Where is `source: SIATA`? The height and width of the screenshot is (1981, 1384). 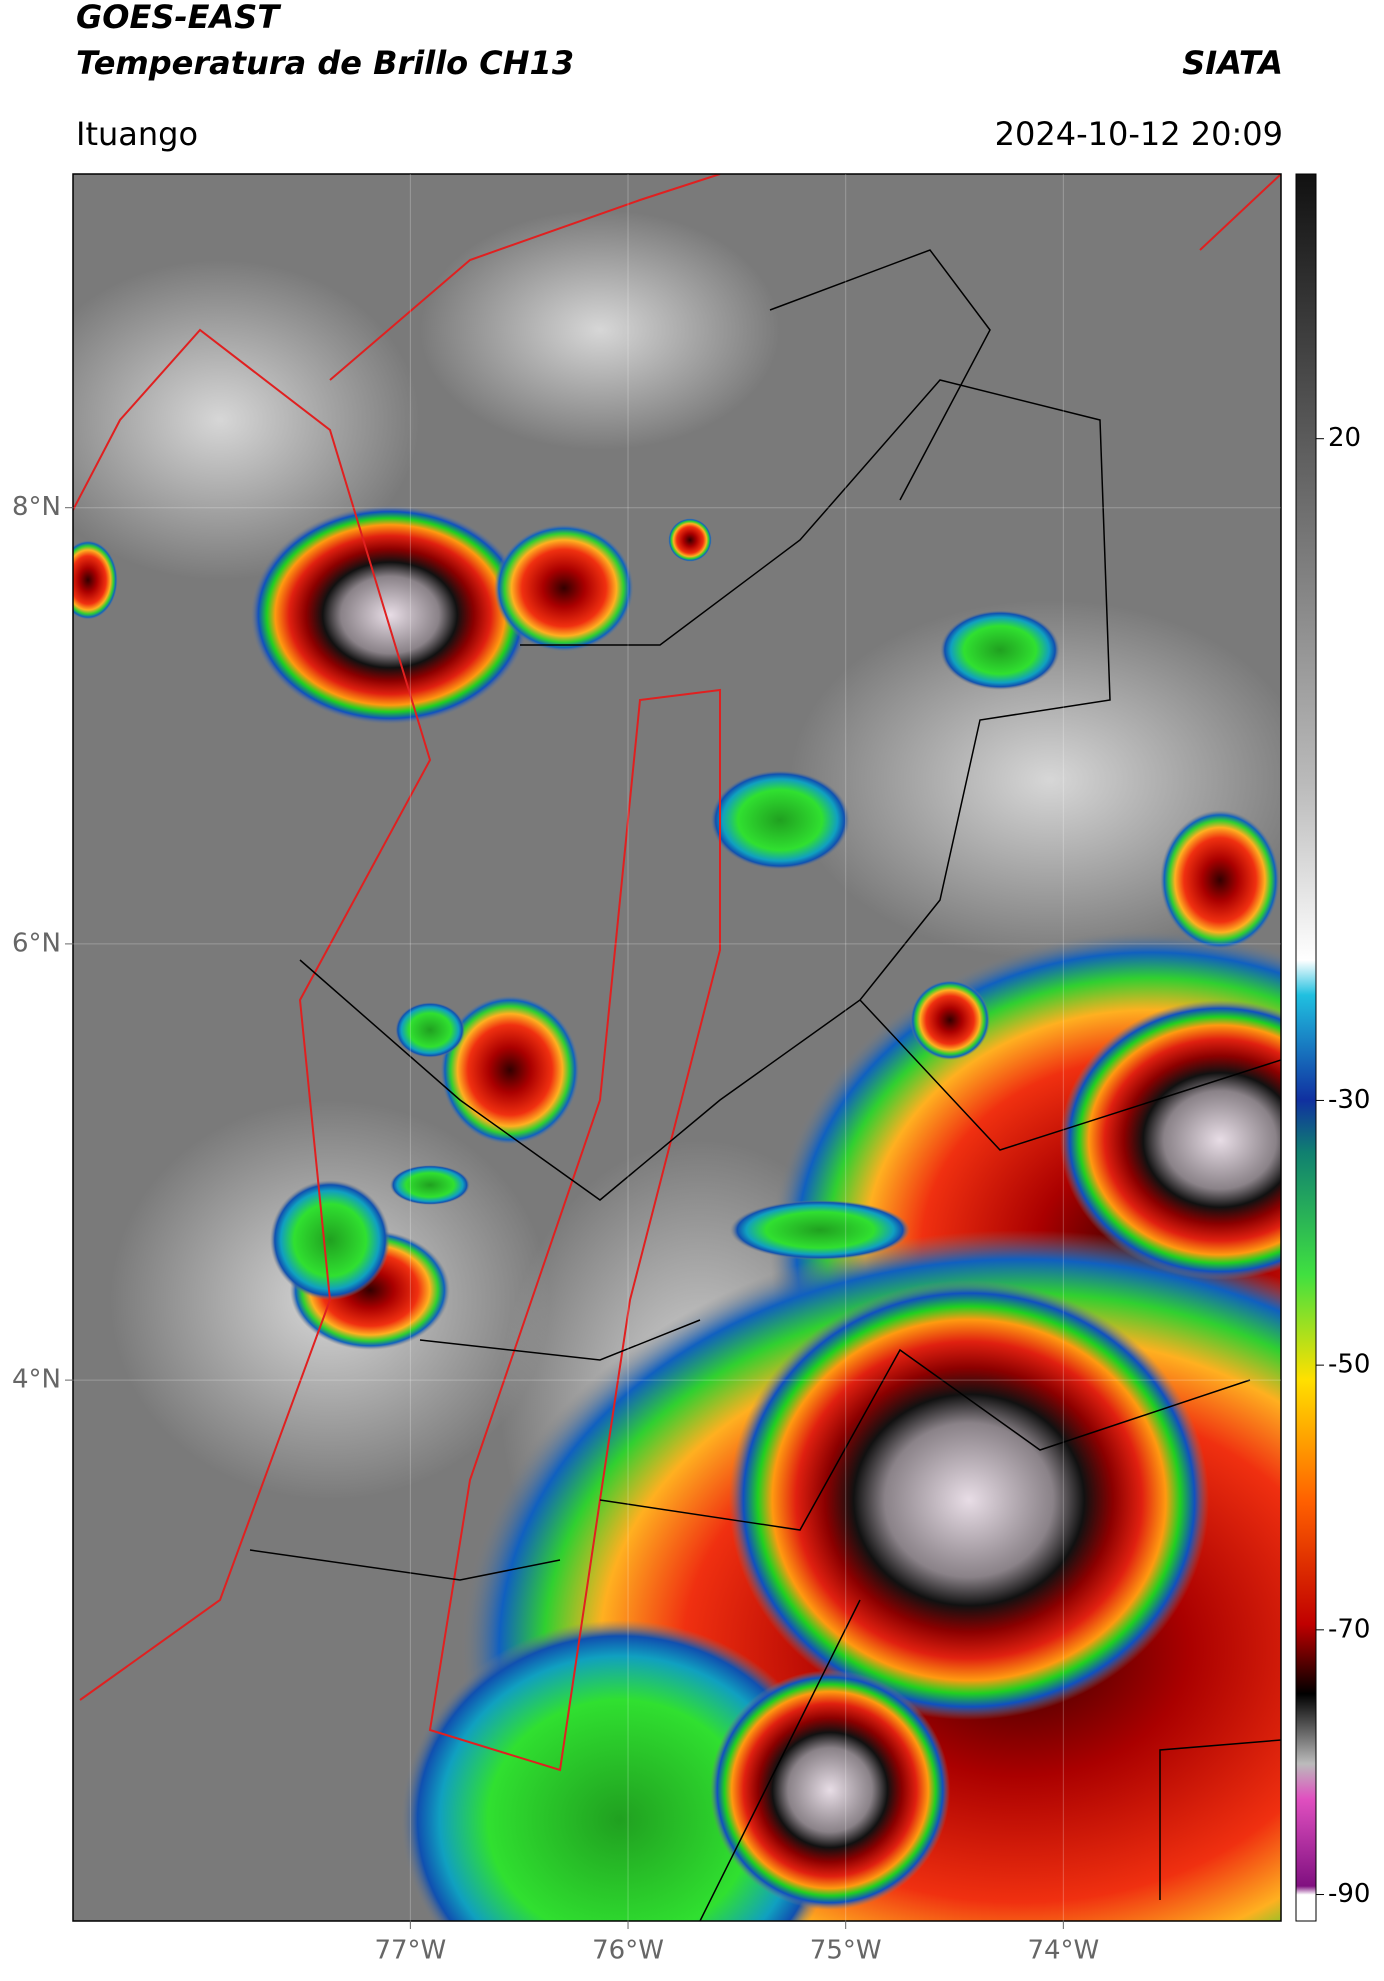
source: SIATA is located at coordinates (1232, 63).